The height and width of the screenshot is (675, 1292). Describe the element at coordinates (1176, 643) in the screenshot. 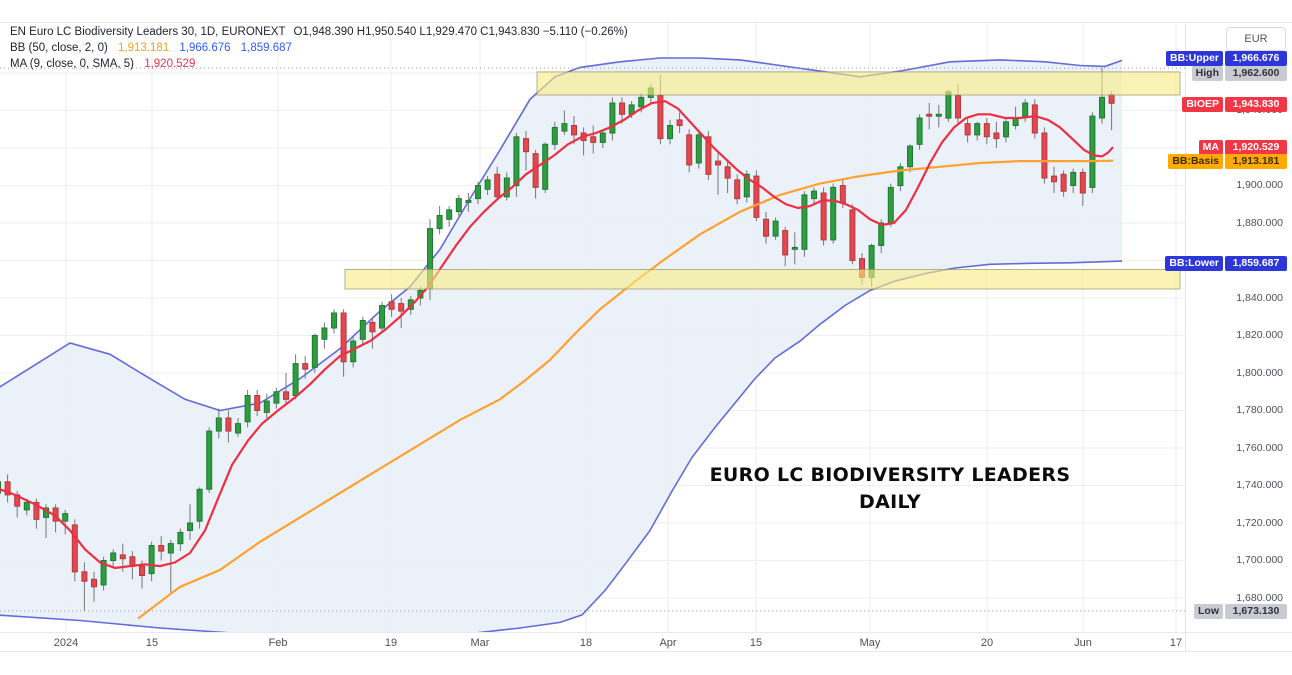

I see `time-tick-label: 17` at that location.